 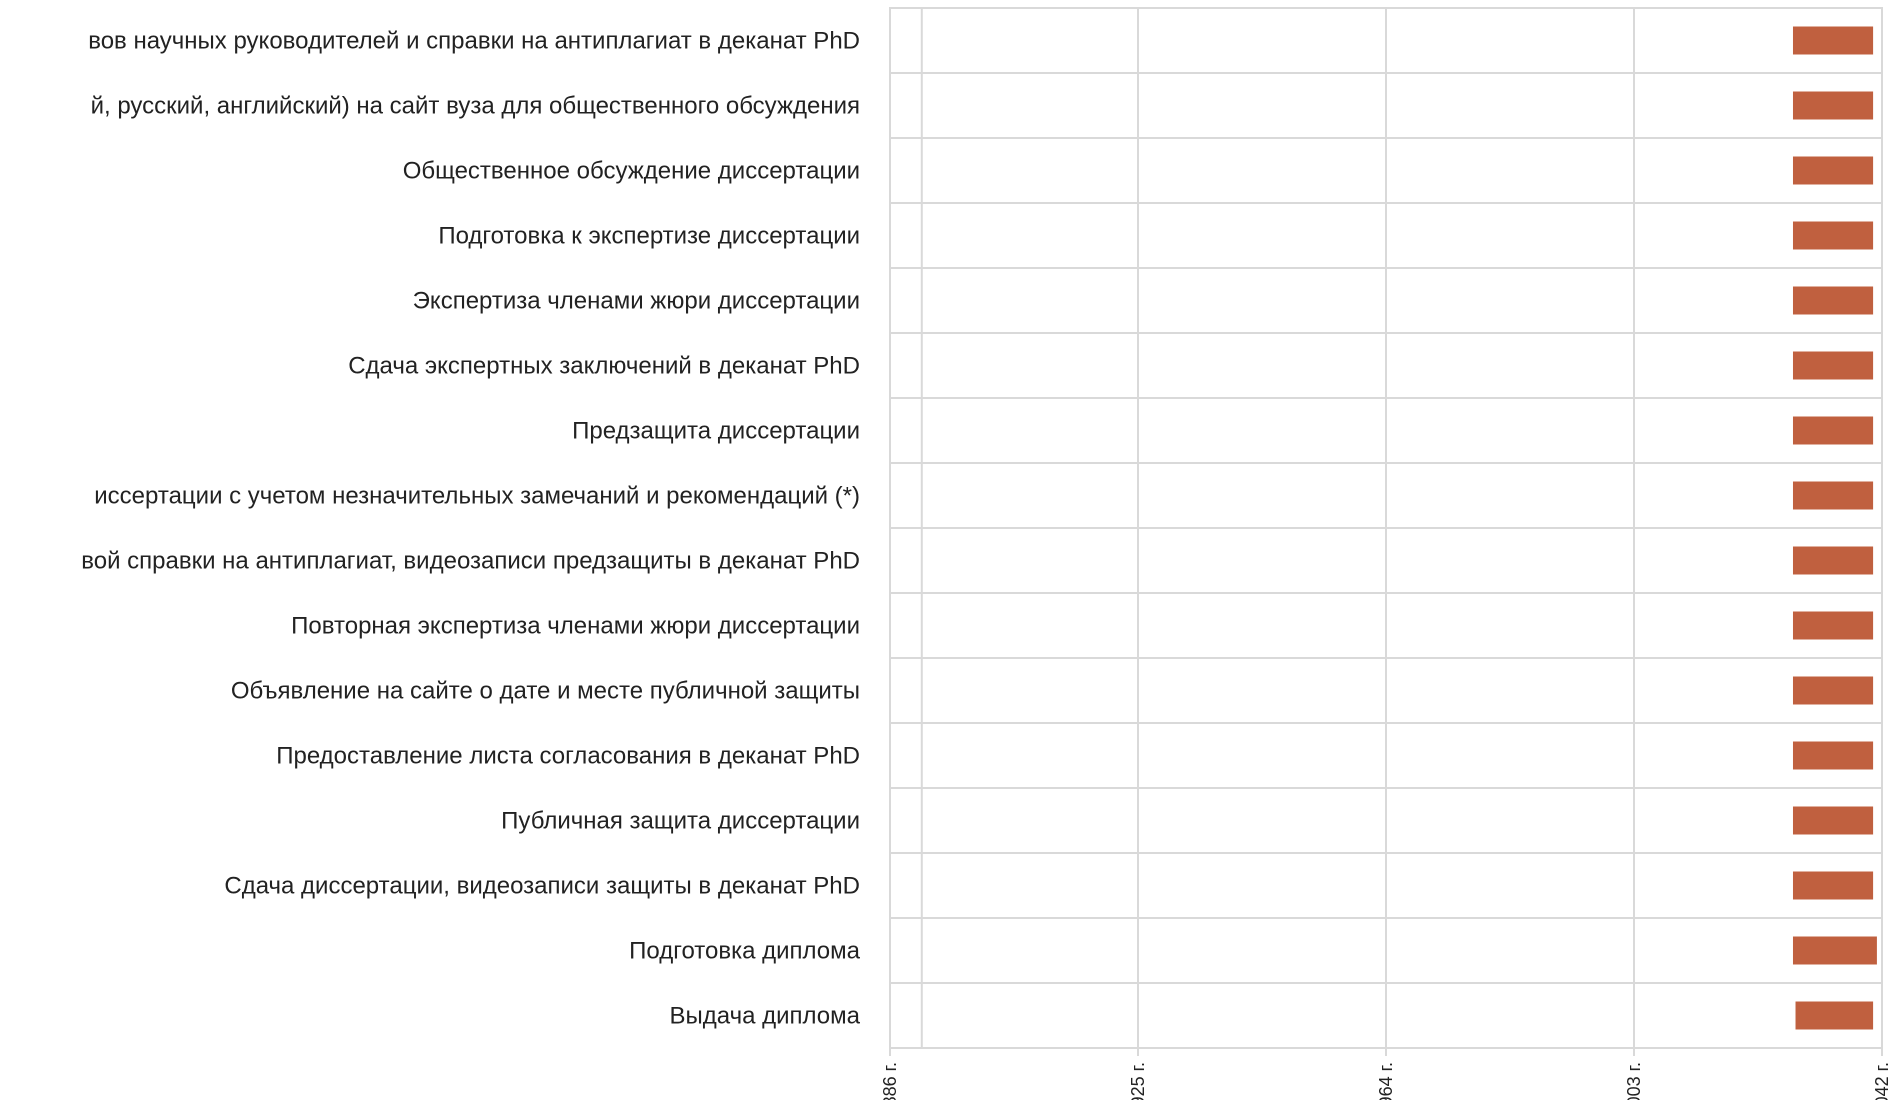 What do you see at coordinates (631, 171) in the screenshot?
I see `category-label: Общественное обсуждение диссертации` at bounding box center [631, 171].